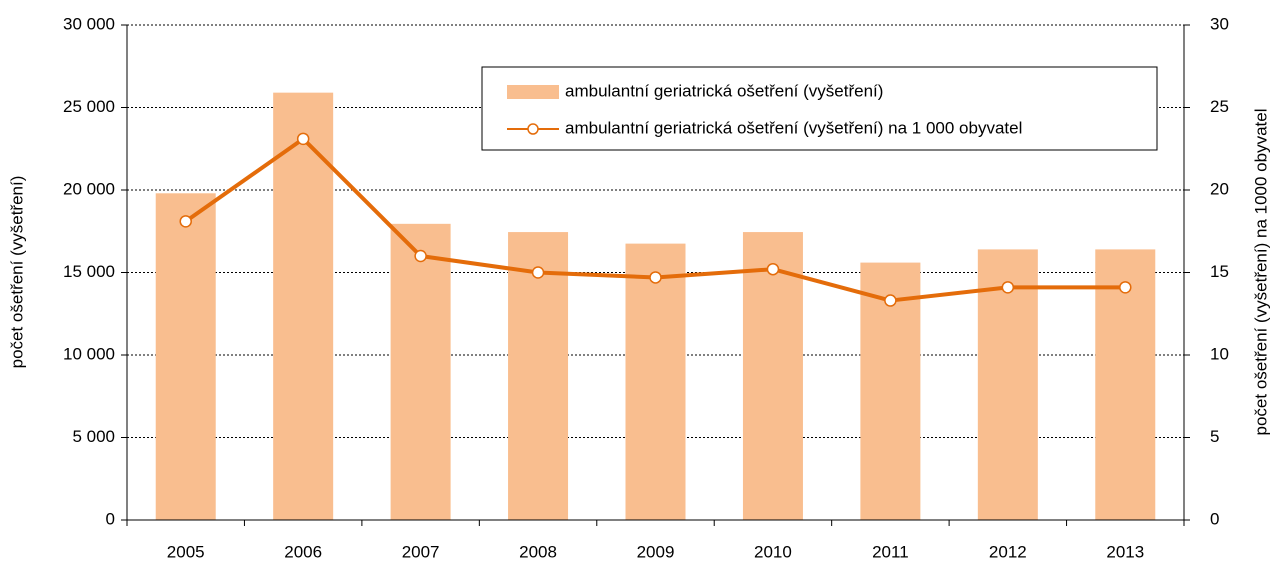  Describe the element at coordinates (303, 551) in the screenshot. I see `x-tick-label: 2006` at that location.